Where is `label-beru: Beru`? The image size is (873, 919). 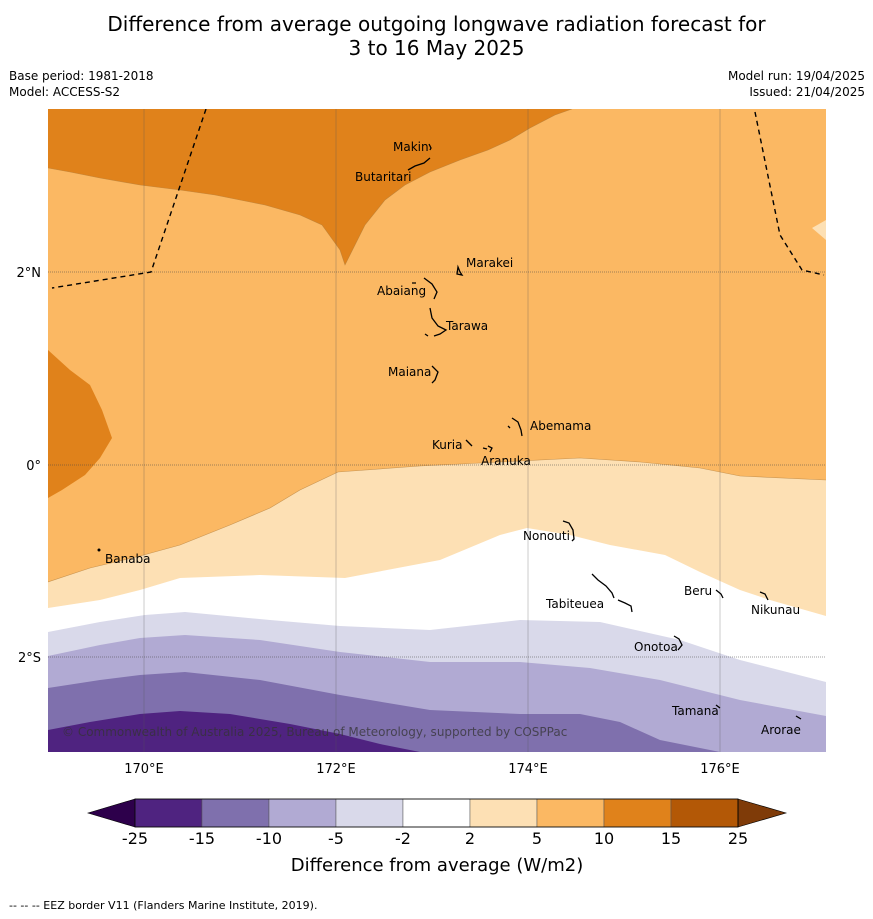
label-beru: Beru is located at coordinates (698, 591).